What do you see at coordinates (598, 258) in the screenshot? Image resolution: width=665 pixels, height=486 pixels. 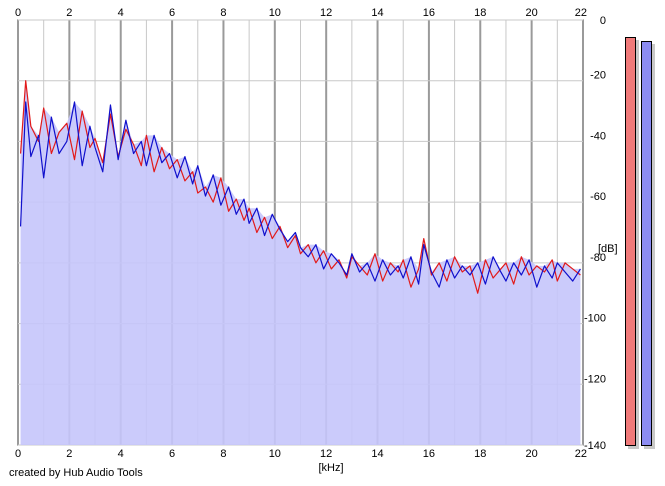 I see `y-tick-label: -80` at bounding box center [598, 258].